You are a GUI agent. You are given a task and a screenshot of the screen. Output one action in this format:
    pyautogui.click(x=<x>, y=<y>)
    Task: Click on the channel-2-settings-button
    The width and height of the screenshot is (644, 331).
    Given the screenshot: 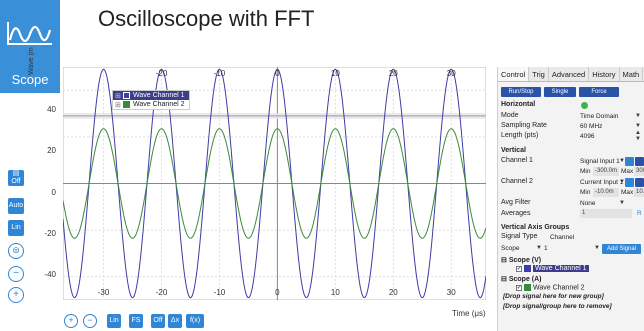 What is the action you would take?
    pyautogui.click(x=639, y=182)
    